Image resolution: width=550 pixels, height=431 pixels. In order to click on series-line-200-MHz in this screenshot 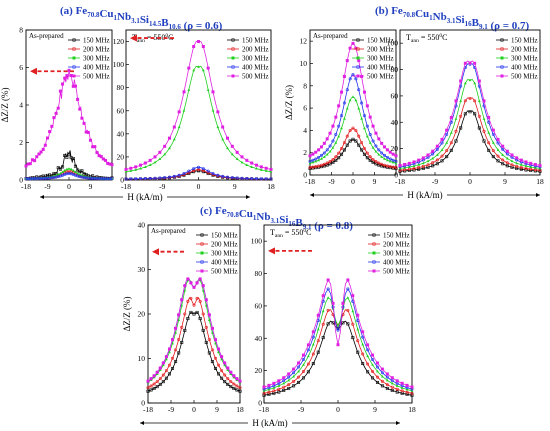, I will do `click(194, 343)`.